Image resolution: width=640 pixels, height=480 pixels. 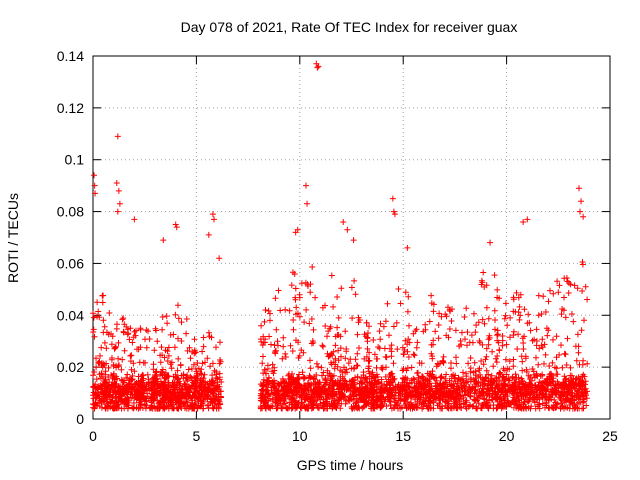 I want to click on y-axis-label: ROTI / TECUs, so click(x=13, y=238).